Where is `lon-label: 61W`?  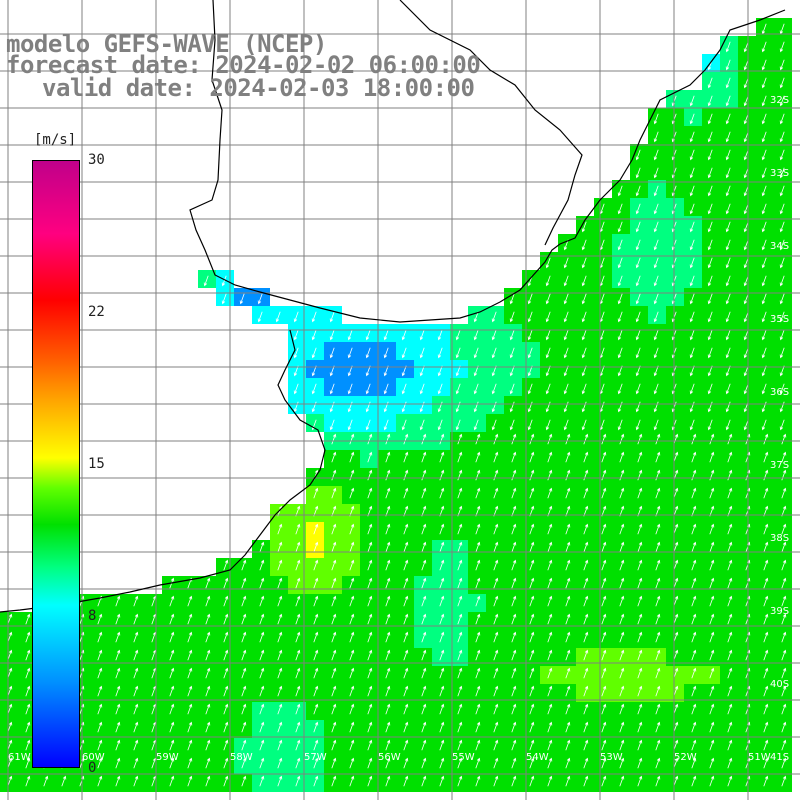 lon-label: 61W is located at coordinates (19, 757).